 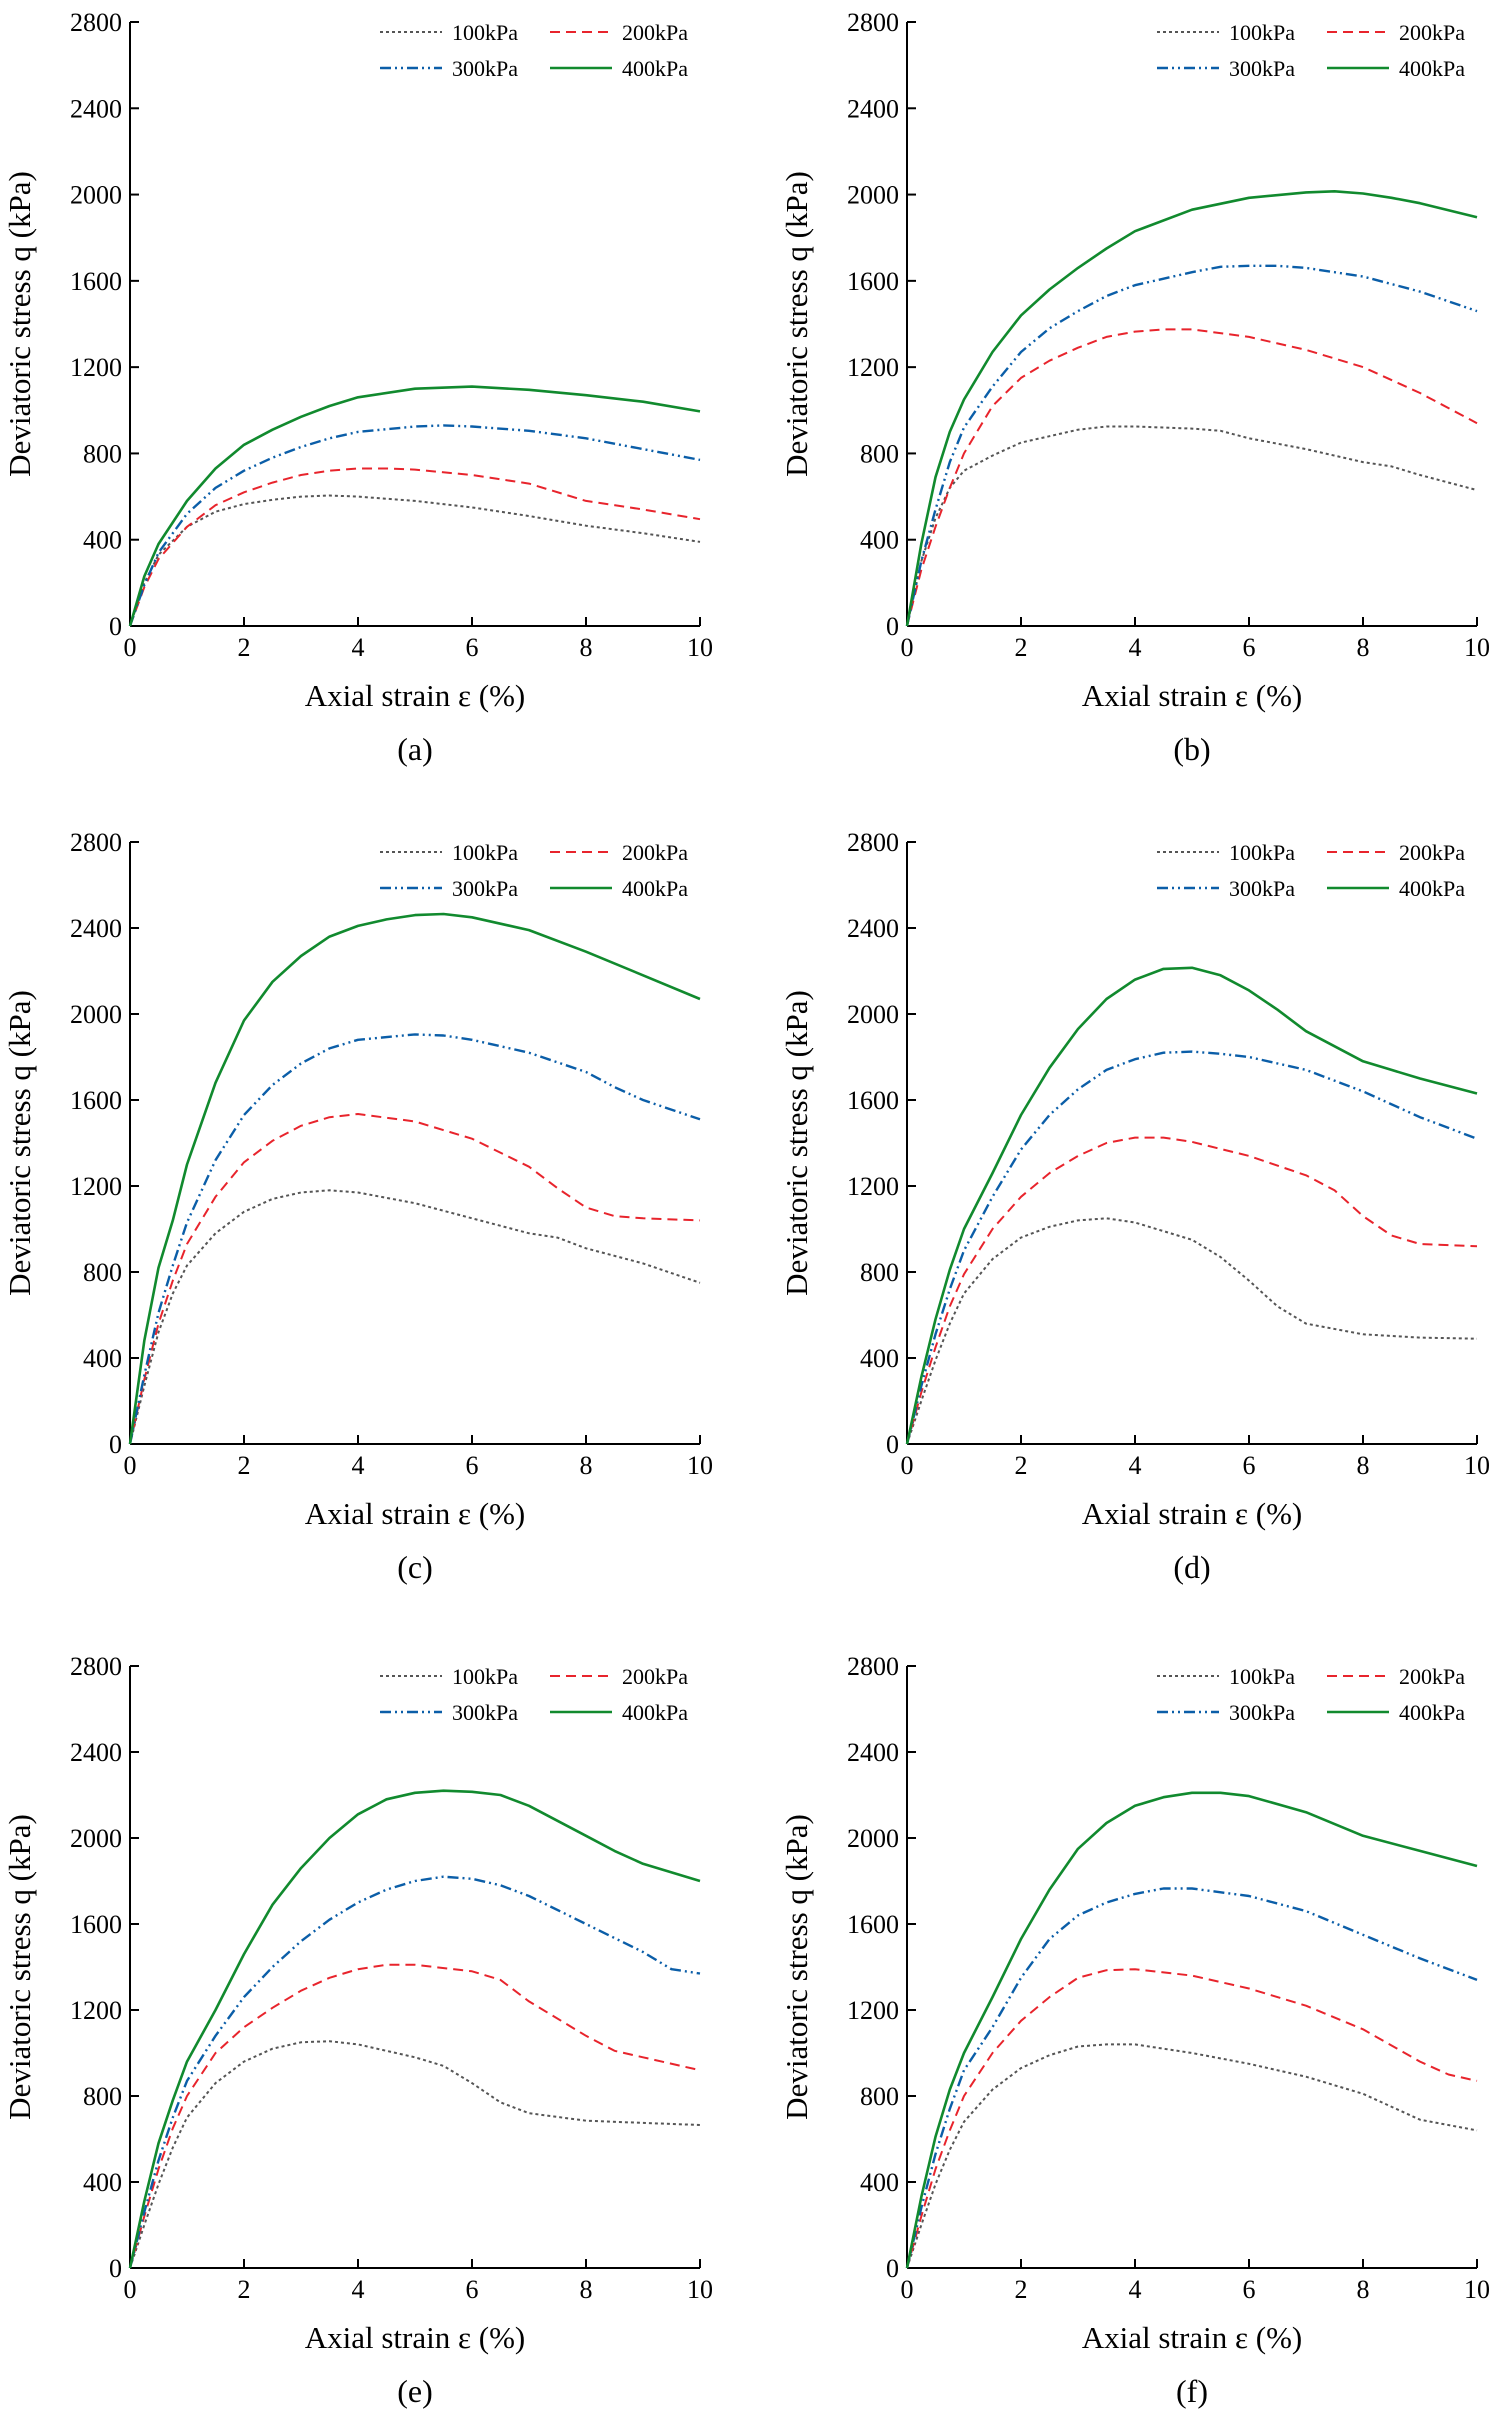 I want to click on panel-label: (a), so click(x=415, y=749).